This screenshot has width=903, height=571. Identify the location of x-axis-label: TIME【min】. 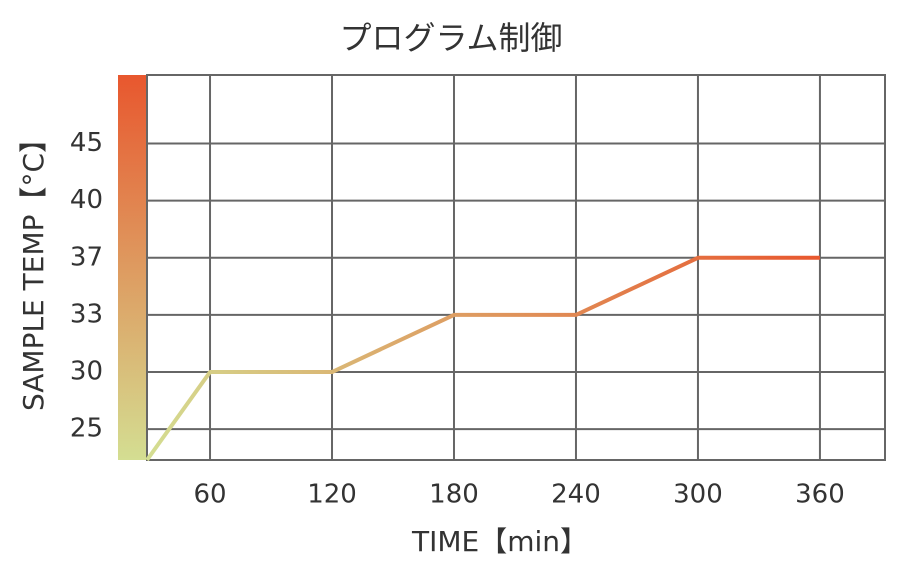
(499, 541).